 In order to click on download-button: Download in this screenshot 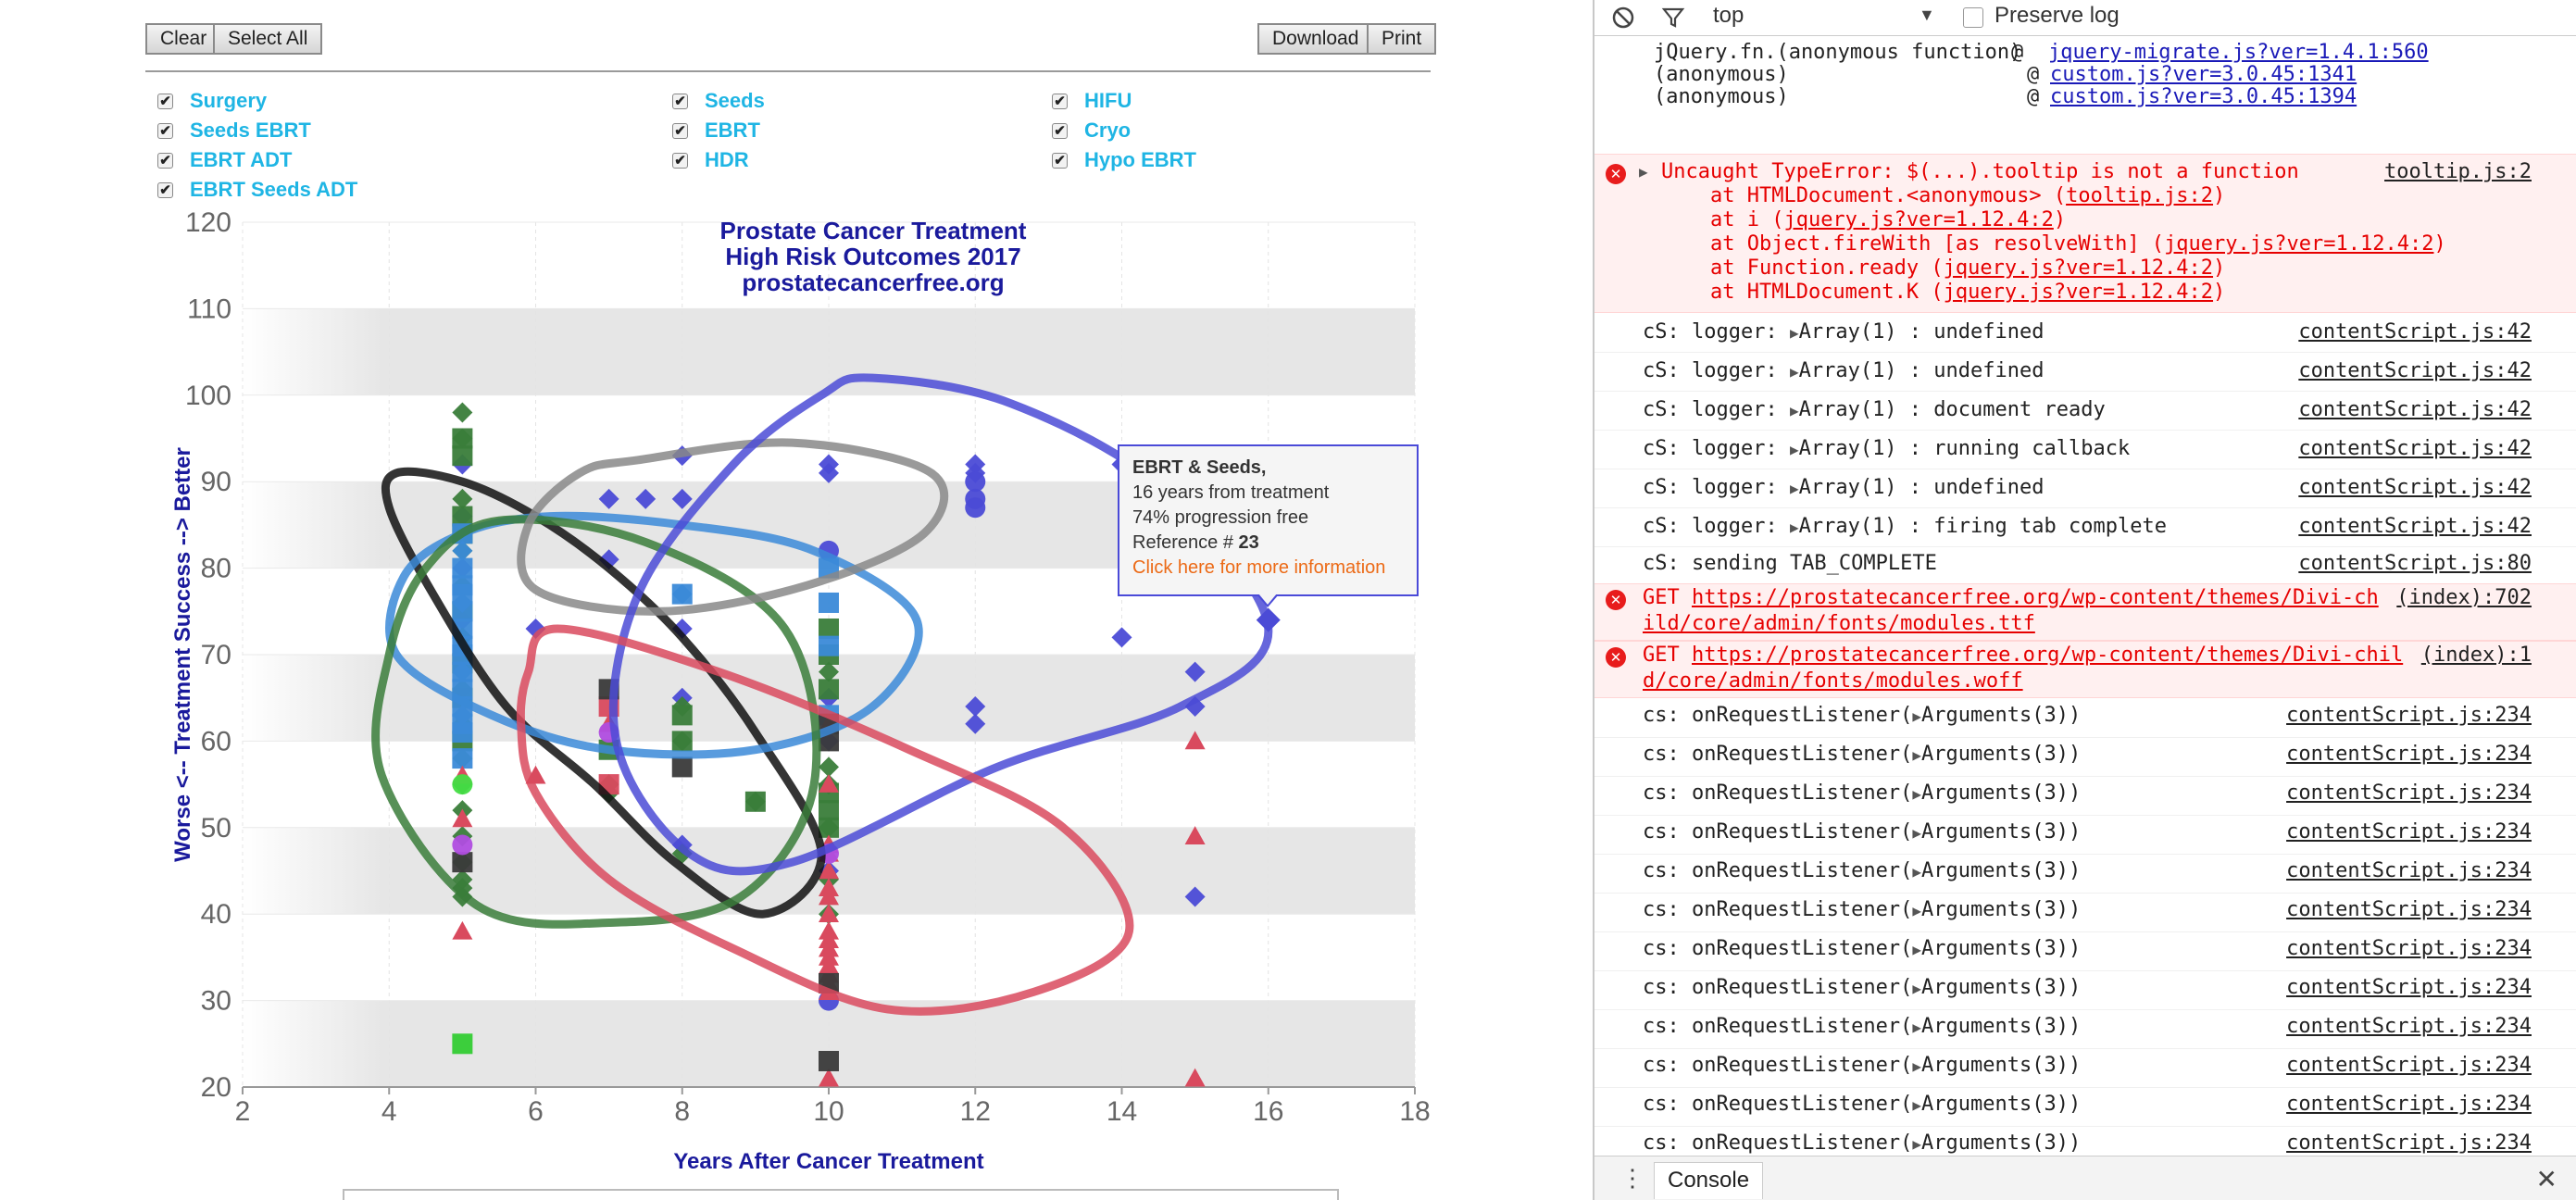, I will do `click(1315, 39)`.